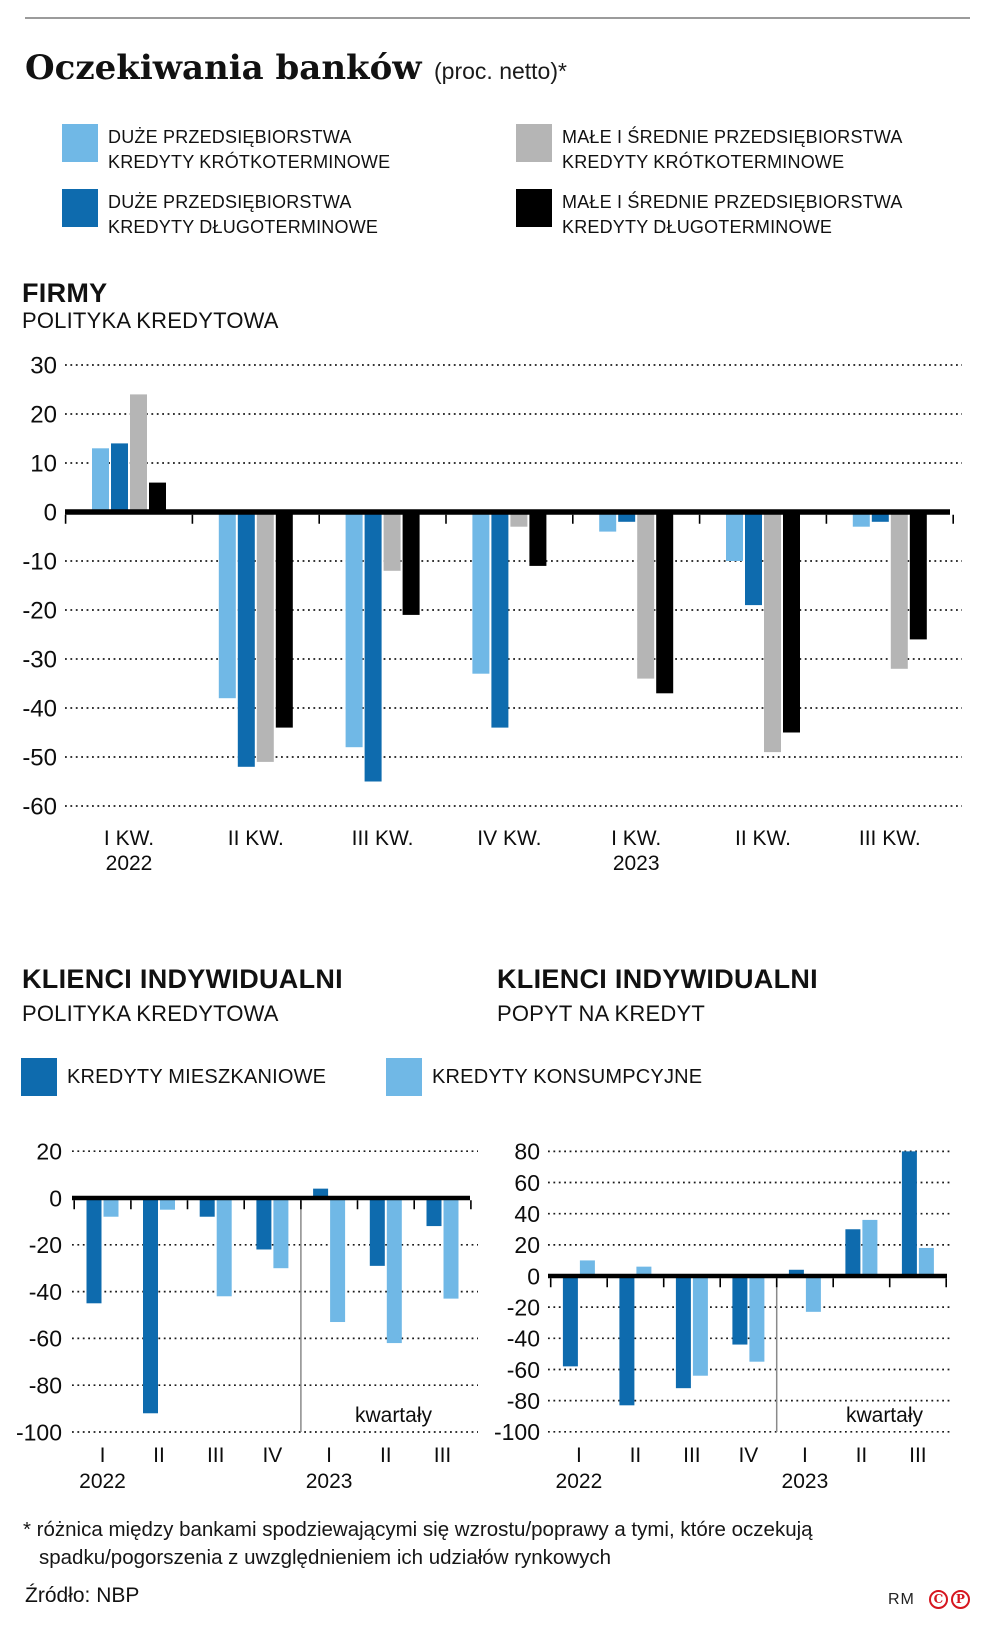  I want to click on section-subtitle-klienci-left: POLITYKA KREDYTOWA, so click(150, 1013).